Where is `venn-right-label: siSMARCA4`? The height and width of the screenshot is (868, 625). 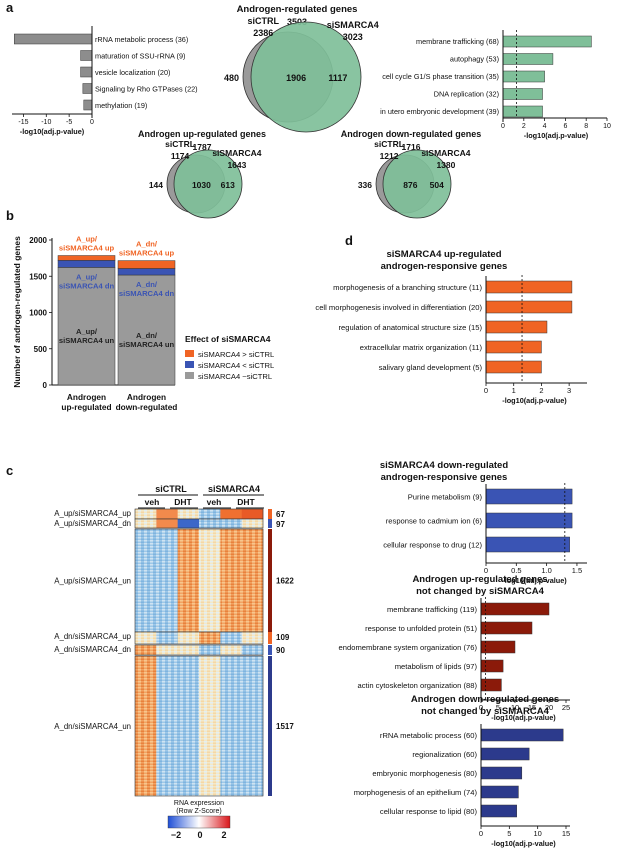
venn-right-label: siSMARCA4 is located at coordinates (236, 153).